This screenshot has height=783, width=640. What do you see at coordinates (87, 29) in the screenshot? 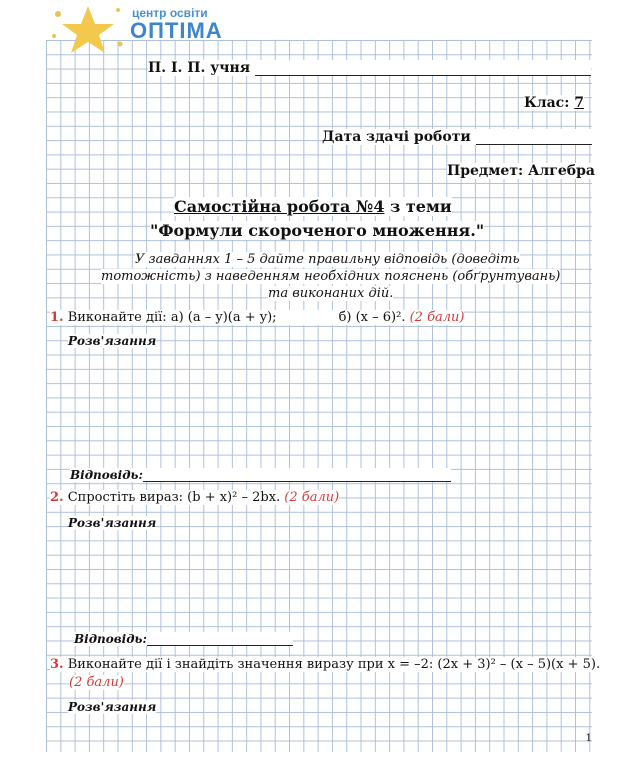
I see `star-icon` at bounding box center [87, 29].